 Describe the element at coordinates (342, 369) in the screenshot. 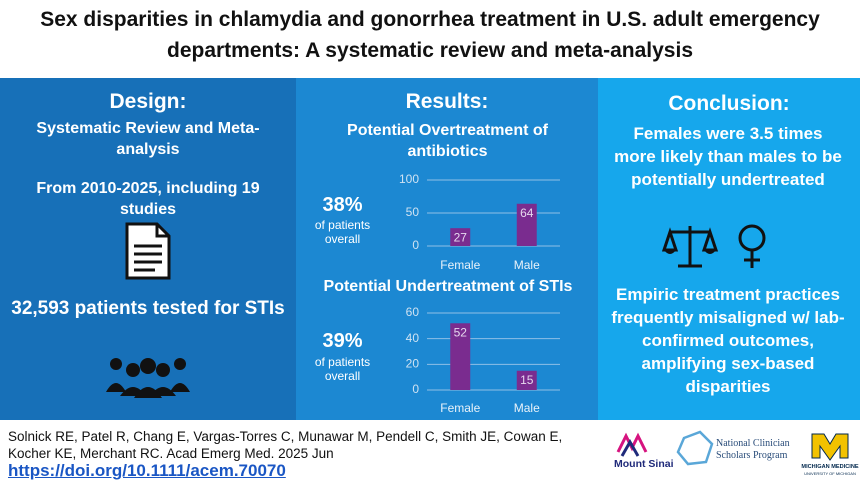

I see `undertreatment-note: of patients overall` at that location.